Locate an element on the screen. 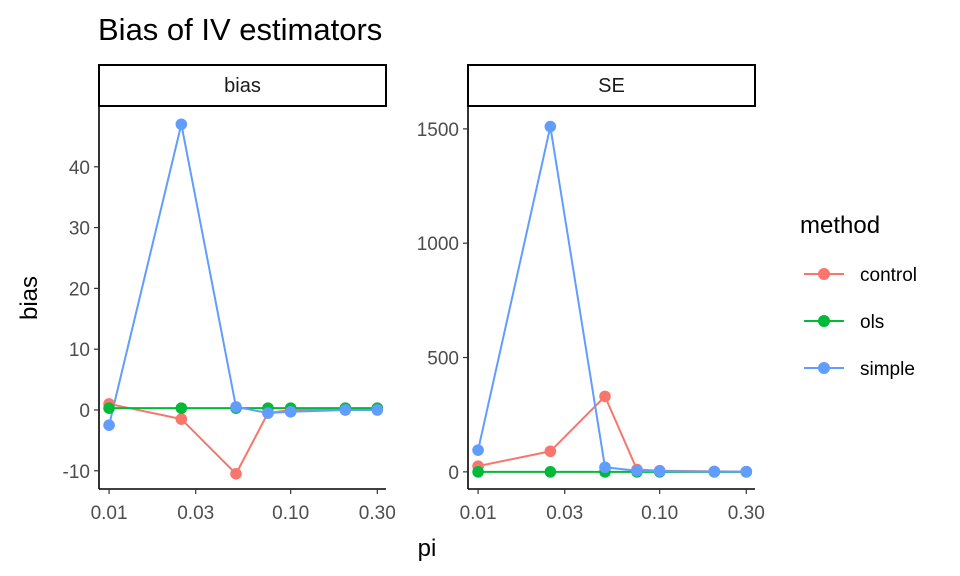 This screenshot has width=960, height=576. se-y-tick-label: 1000 is located at coordinates (438, 244).